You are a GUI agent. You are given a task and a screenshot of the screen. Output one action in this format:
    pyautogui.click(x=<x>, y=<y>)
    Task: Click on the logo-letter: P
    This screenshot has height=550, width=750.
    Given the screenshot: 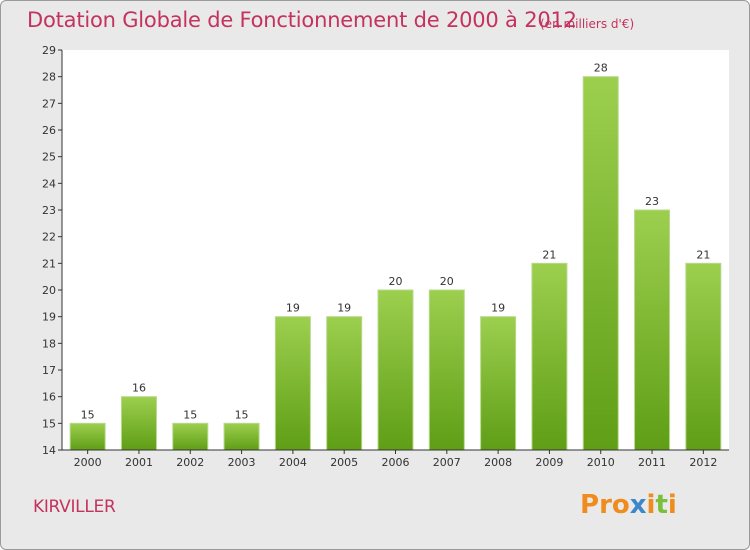 What is the action you would take?
    pyautogui.click(x=590, y=505)
    